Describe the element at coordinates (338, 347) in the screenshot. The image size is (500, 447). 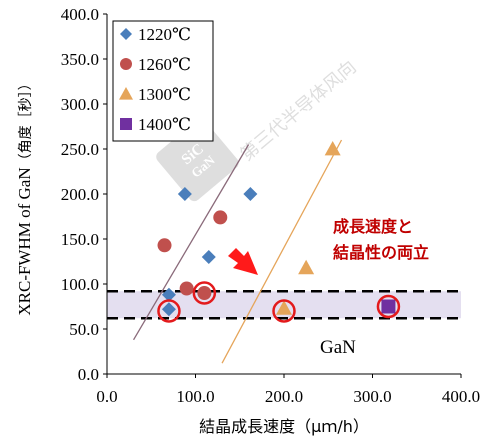
I see `band-label: GaN` at that location.